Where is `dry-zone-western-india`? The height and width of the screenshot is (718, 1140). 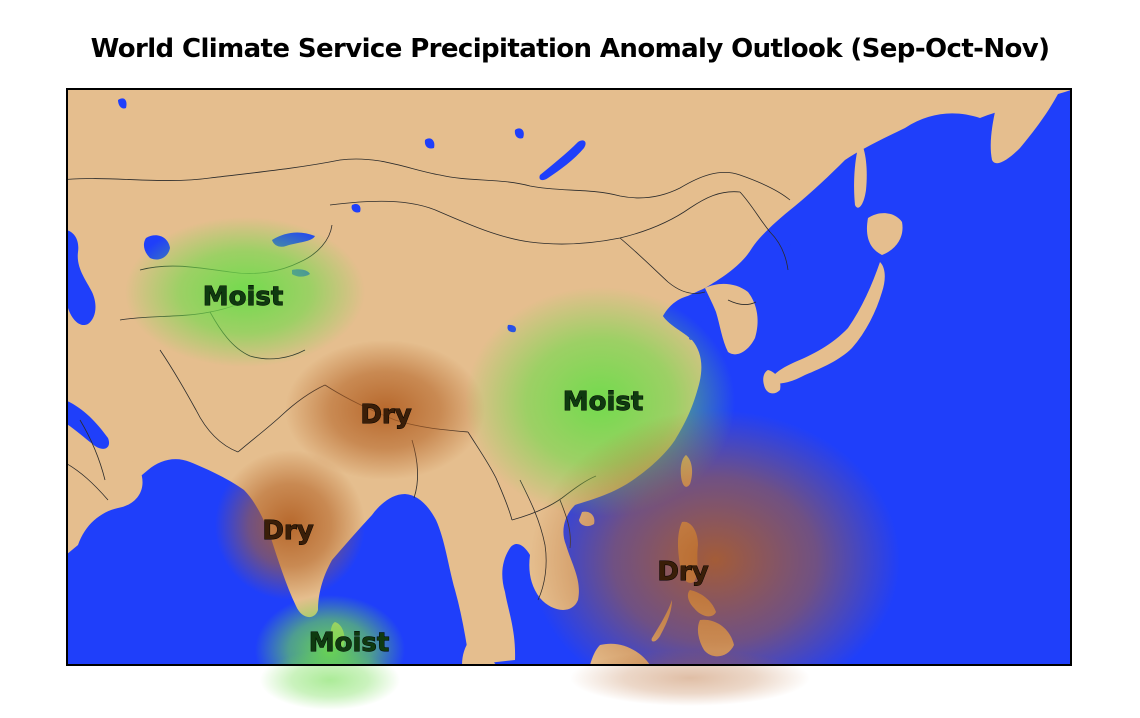 dry-zone-western-india is located at coordinates (290, 525).